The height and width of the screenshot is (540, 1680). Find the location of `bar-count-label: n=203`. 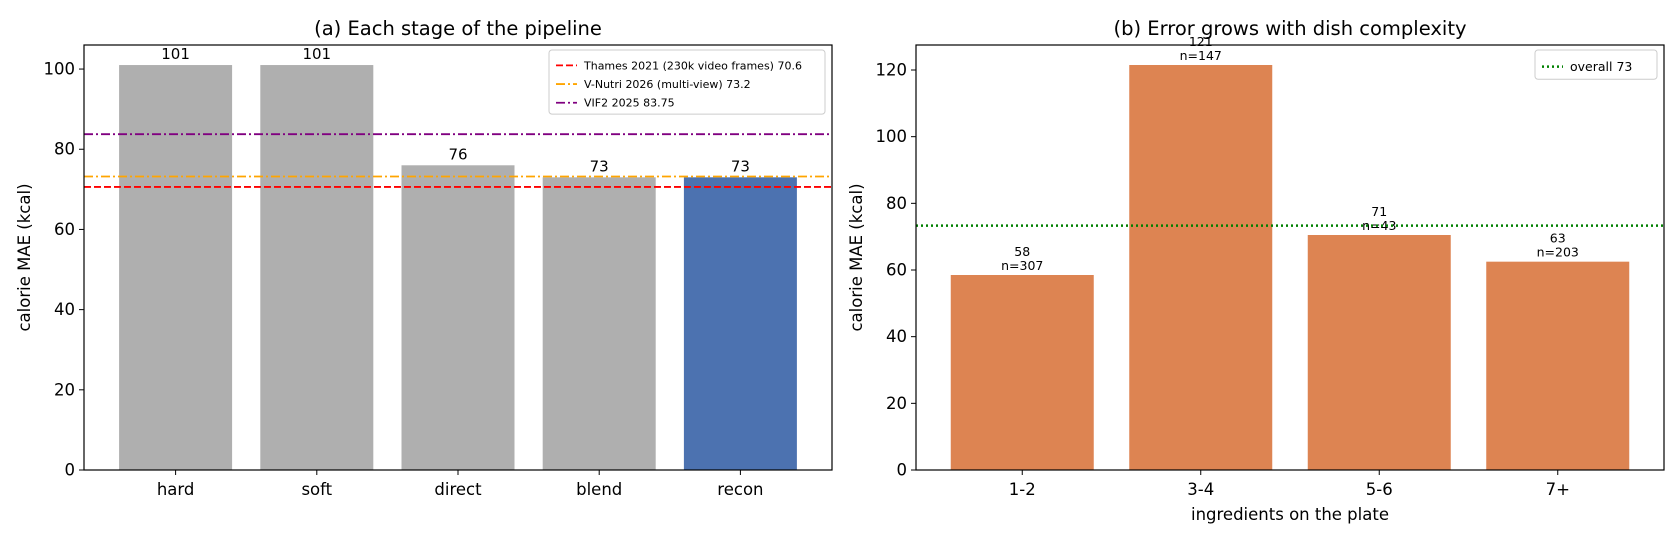

bar-count-label: n=203 is located at coordinates (1558, 252).